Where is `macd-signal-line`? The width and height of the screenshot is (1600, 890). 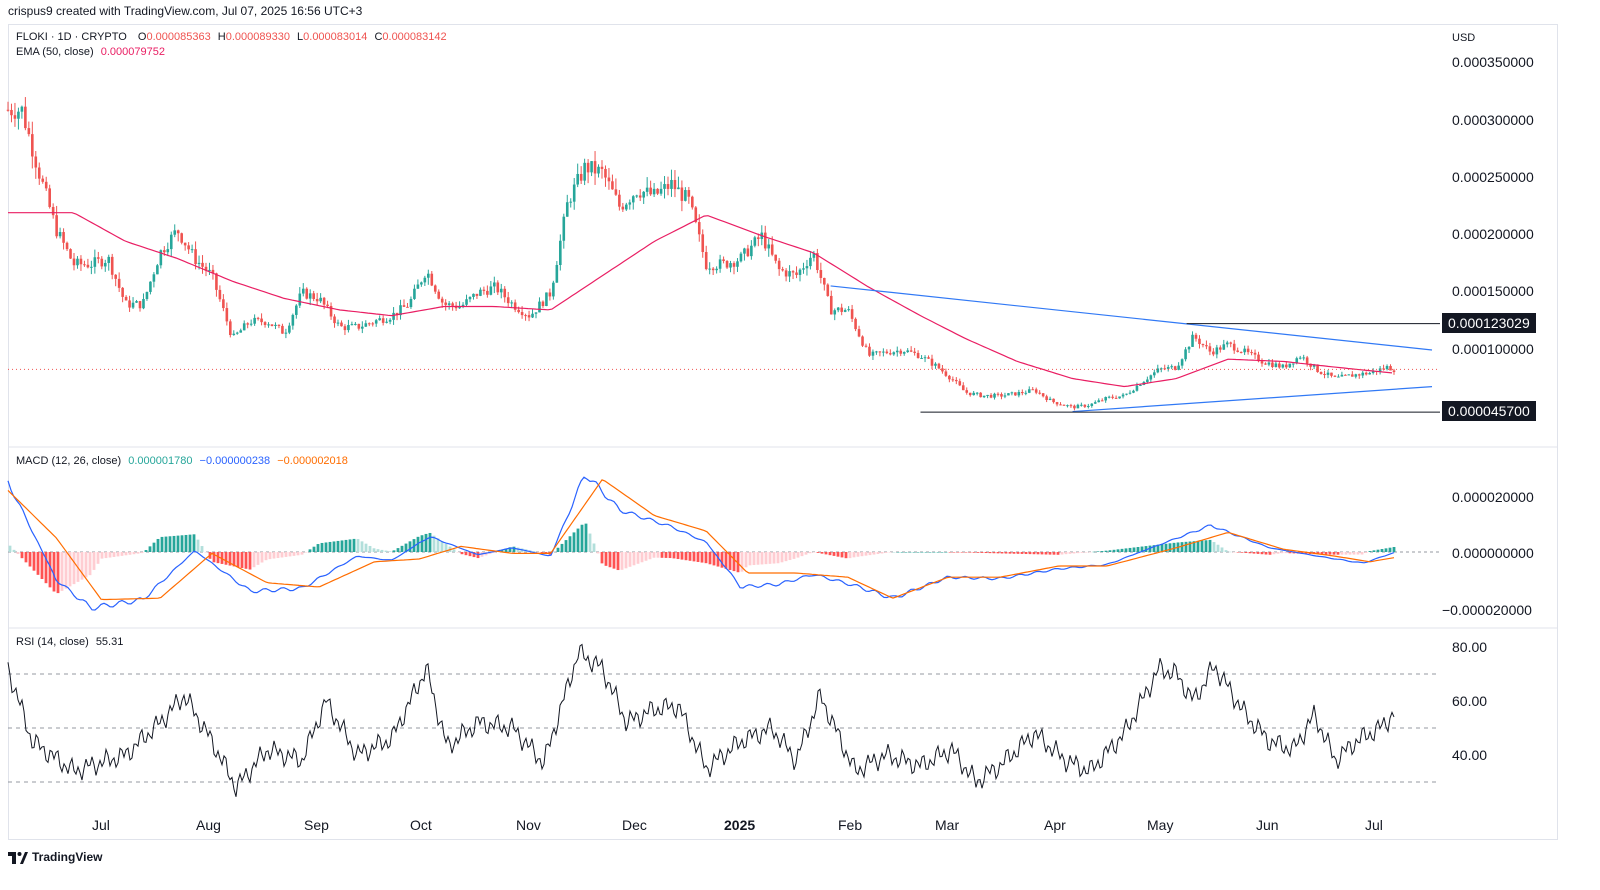 macd-signal-line is located at coordinates (701, 540).